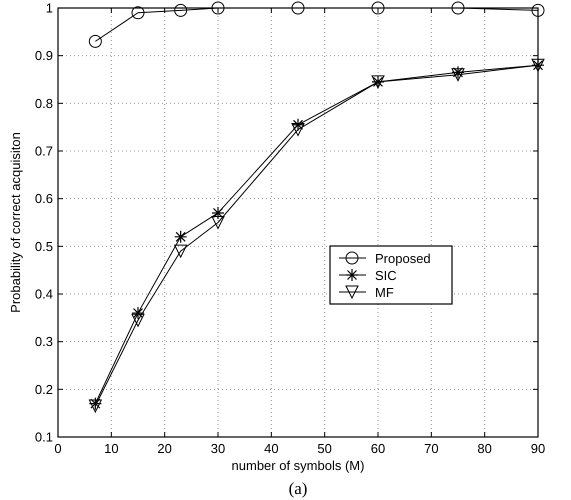 The height and width of the screenshot is (500, 571). What do you see at coordinates (43, 294) in the screenshot?
I see `y-tick-label: 0.4` at bounding box center [43, 294].